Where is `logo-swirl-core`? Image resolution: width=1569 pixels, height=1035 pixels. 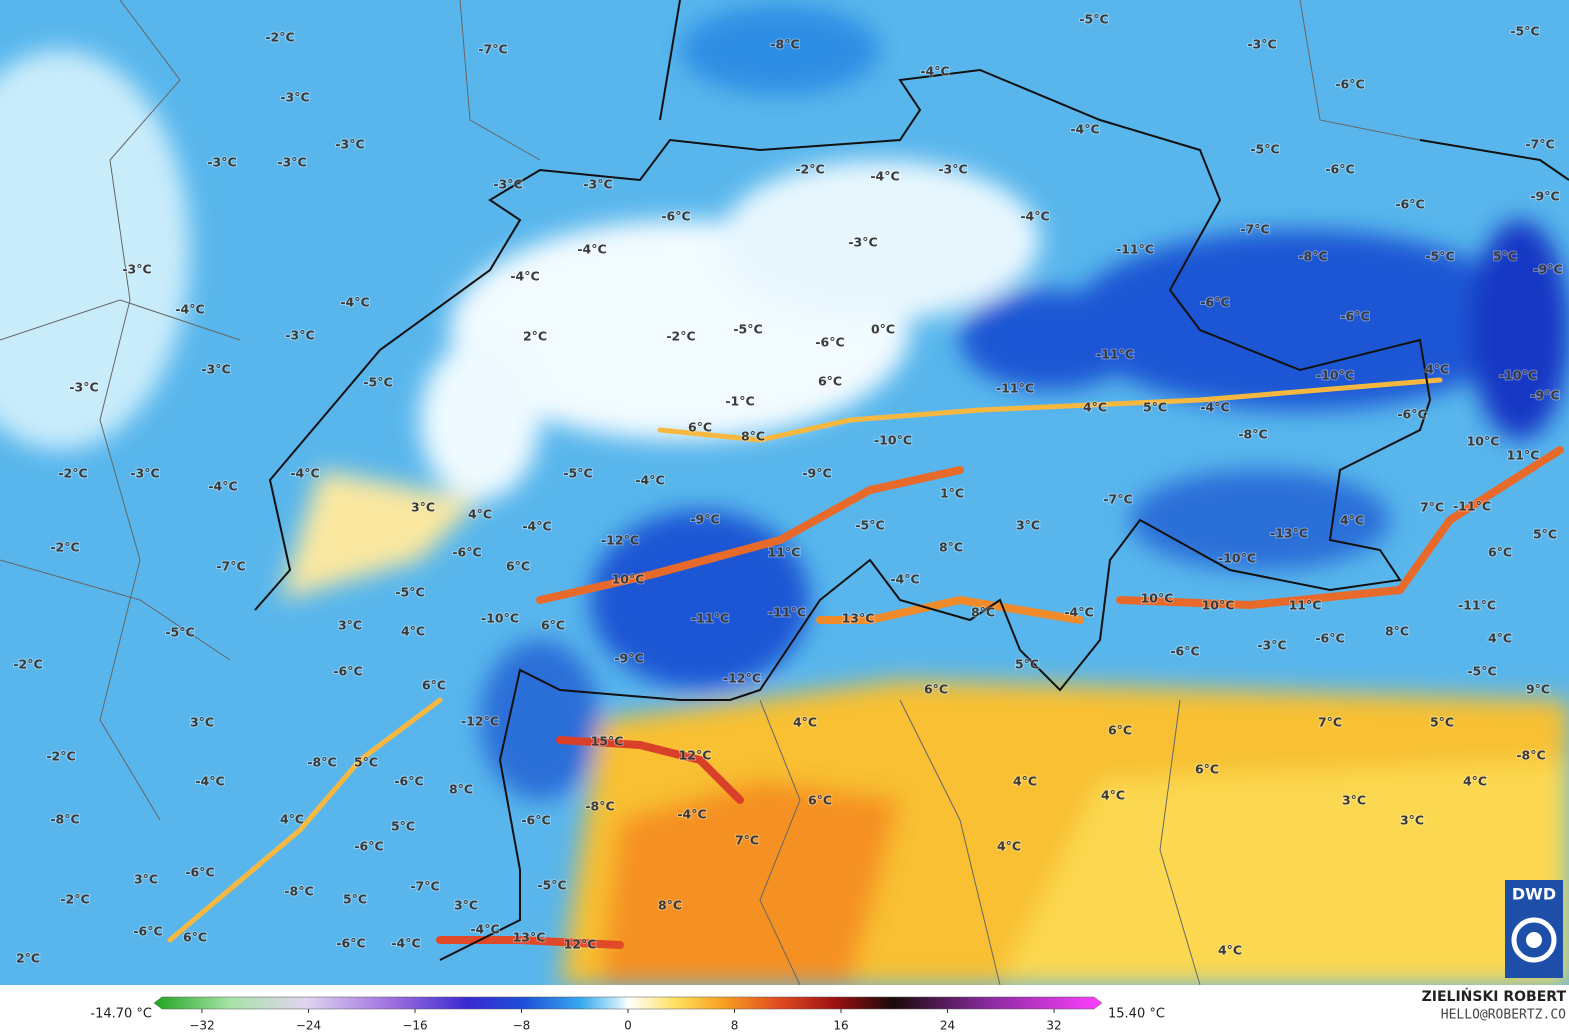
logo-swirl-core is located at coordinates (1534, 940).